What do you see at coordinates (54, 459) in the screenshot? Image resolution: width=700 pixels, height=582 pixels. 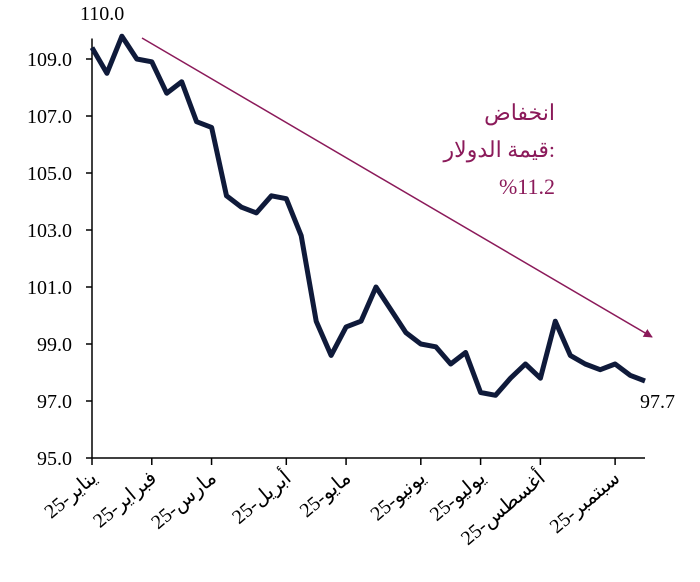 I see `y-tick-label: 95.0` at bounding box center [54, 459].